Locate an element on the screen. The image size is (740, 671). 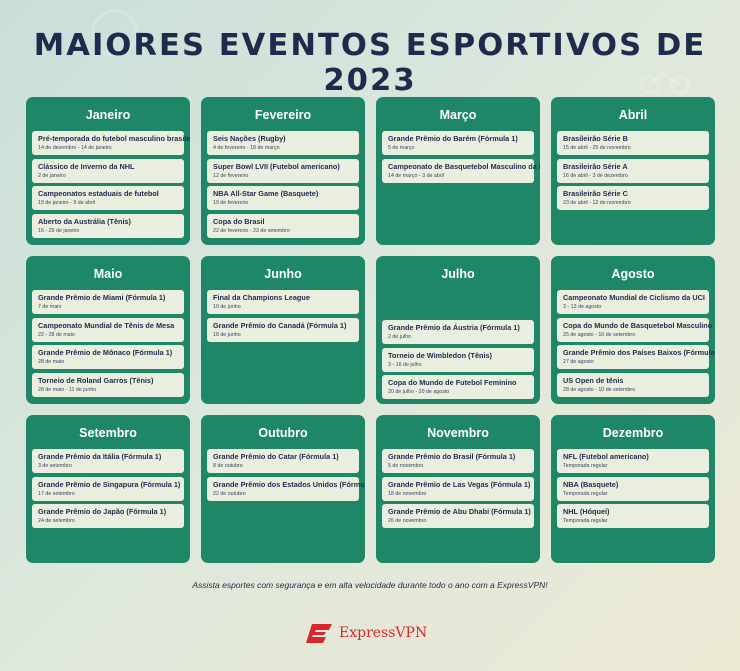
event-date: 7 de maio is located at coordinates (50, 307).